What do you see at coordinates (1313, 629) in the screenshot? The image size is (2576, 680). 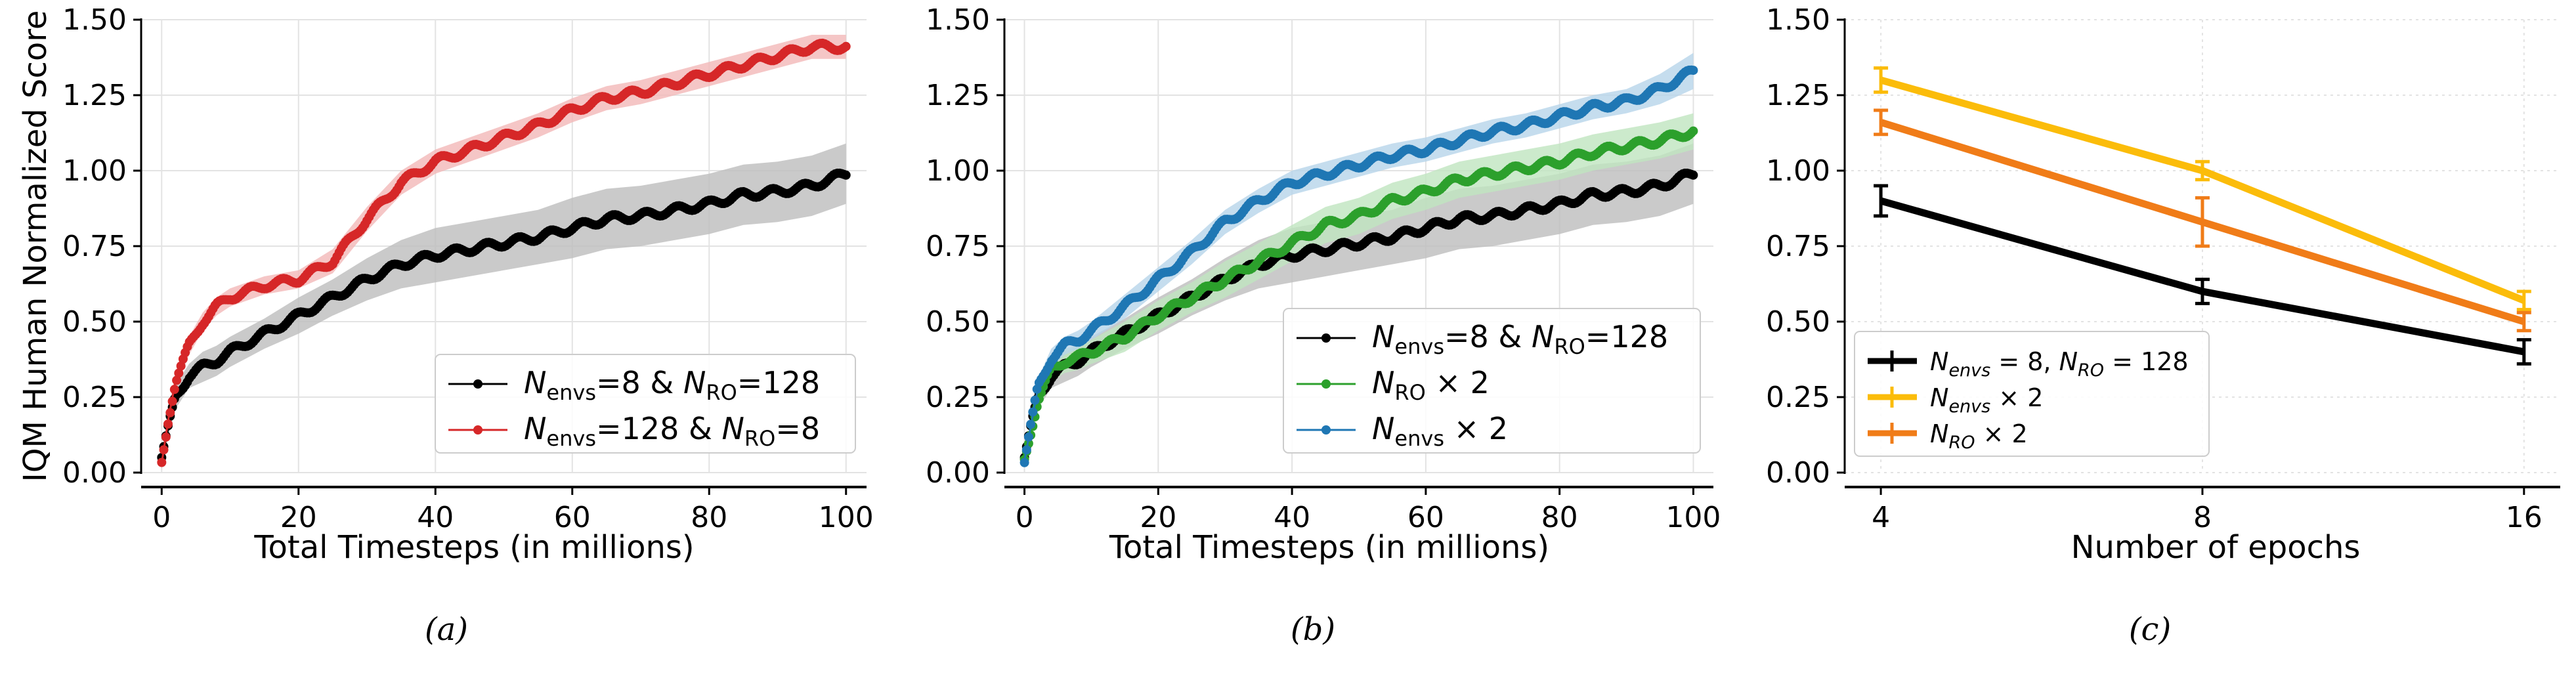 I see `panel-caption: (b)` at bounding box center [1313, 629].